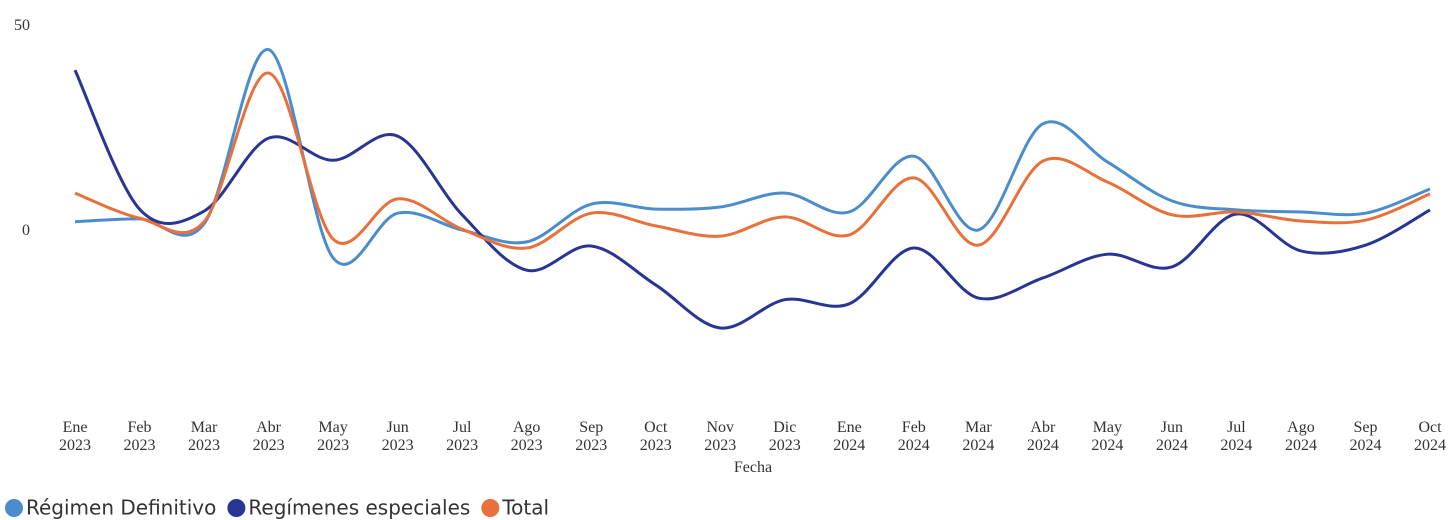 This screenshot has height=520, width=1453. Describe the element at coordinates (1430, 436) in the screenshot. I see `x-tick-label: Oct 2024` at that location.